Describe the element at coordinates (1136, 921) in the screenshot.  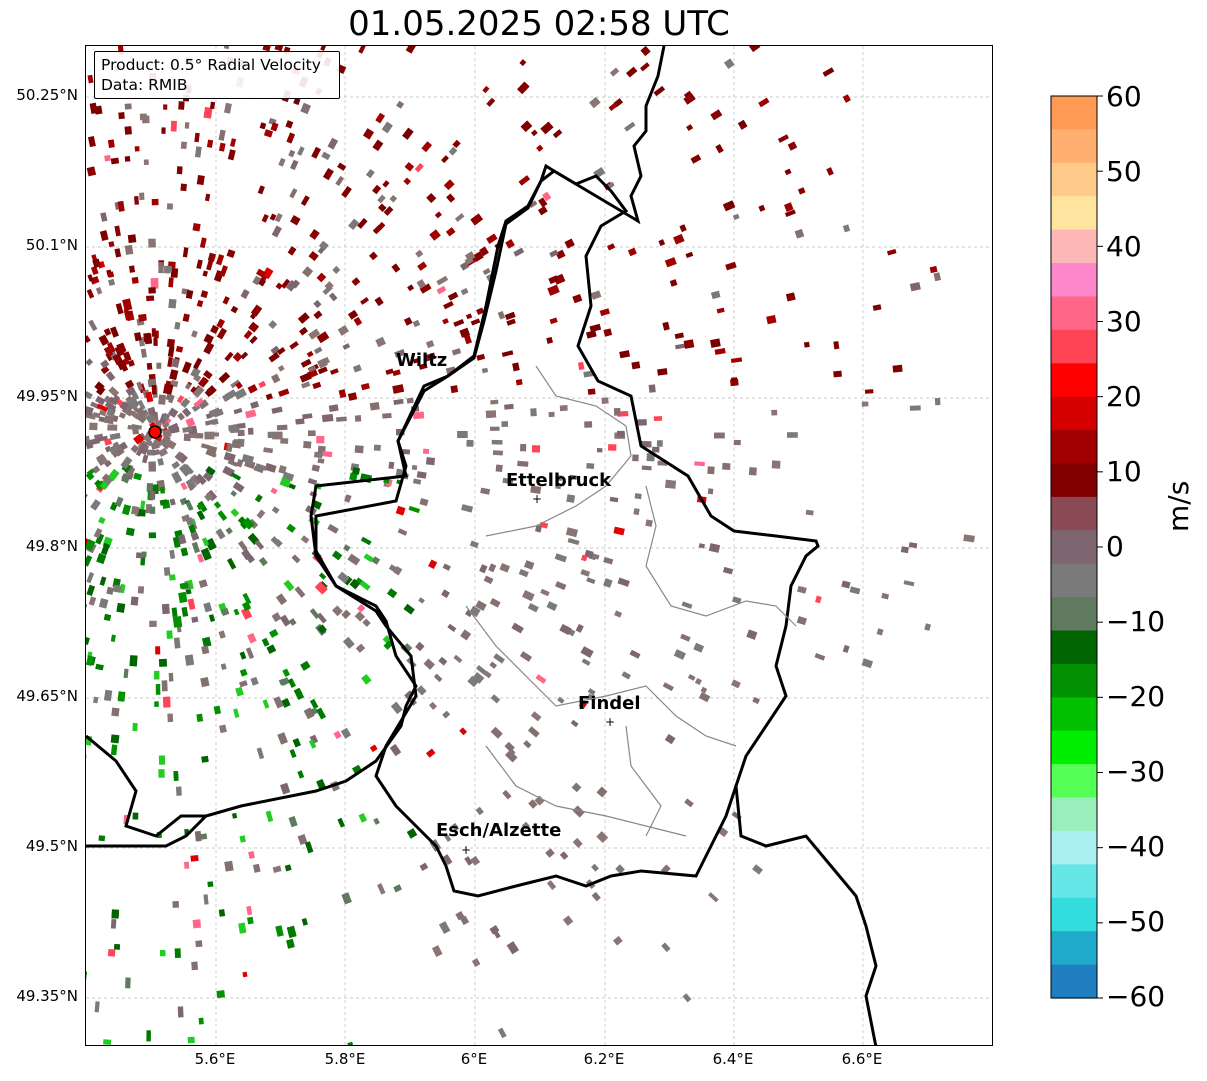
I see `colorbar-tick: −50` at that location.